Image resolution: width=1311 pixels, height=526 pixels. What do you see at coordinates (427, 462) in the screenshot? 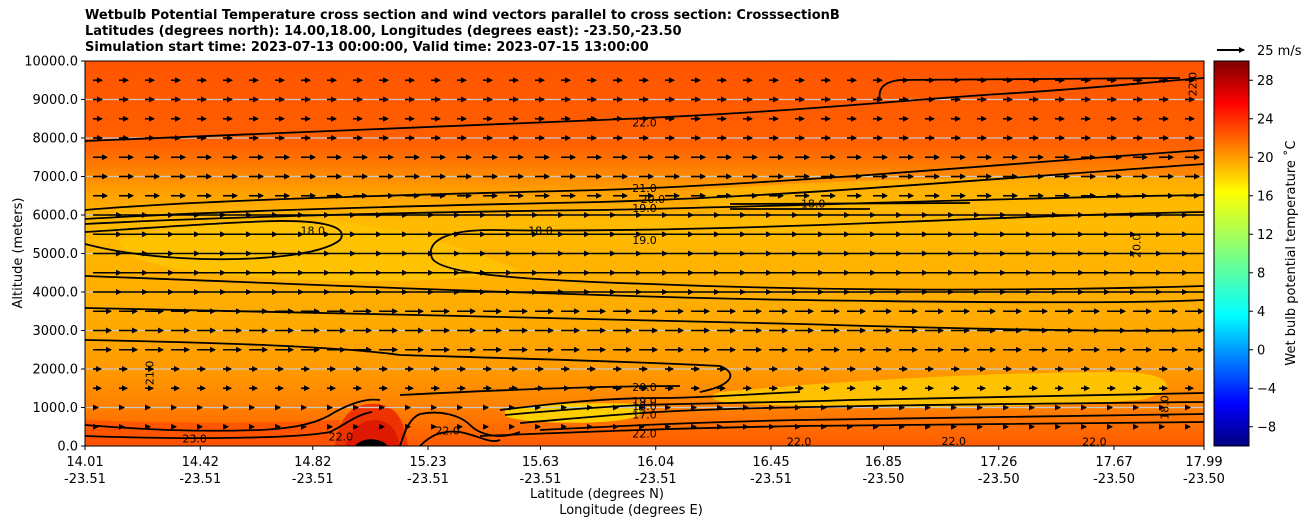
I see `x-tick-label-lat: 15.23` at bounding box center [427, 462].